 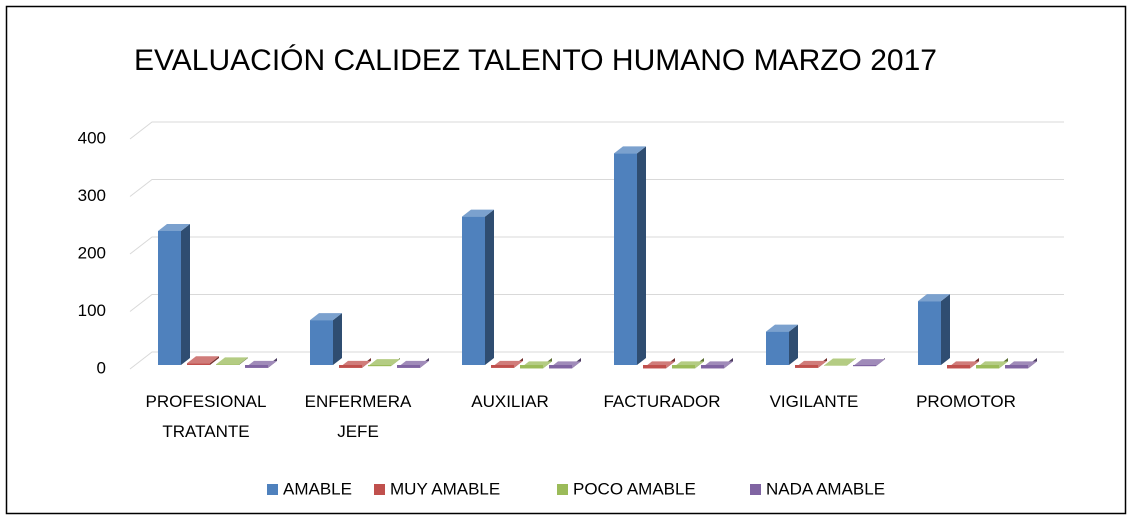 What do you see at coordinates (317, 488) in the screenshot?
I see `legend-label: AMABLE` at bounding box center [317, 488].